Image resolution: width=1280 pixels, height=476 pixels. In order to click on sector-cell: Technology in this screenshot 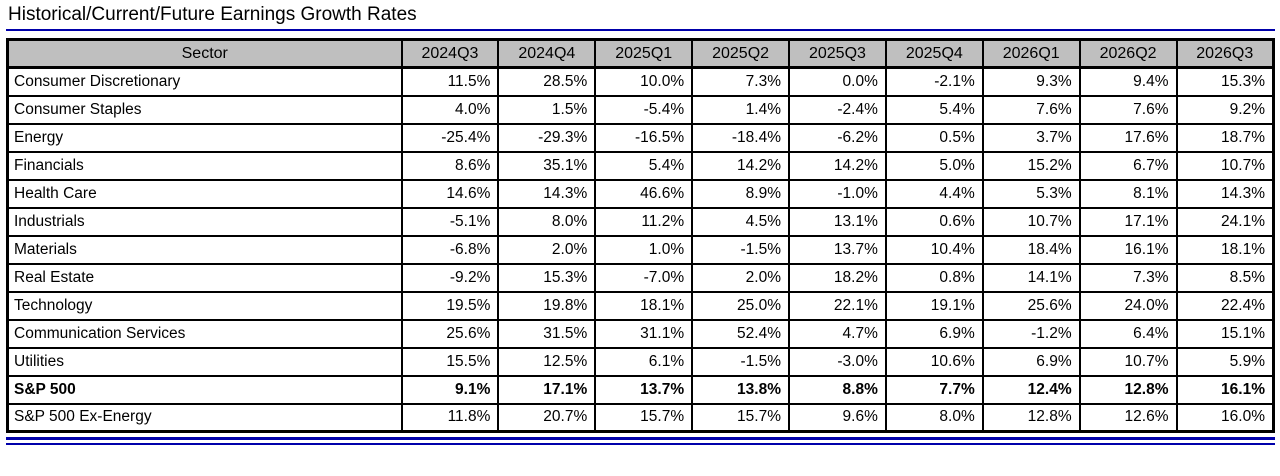, I will do `click(204, 305)`.